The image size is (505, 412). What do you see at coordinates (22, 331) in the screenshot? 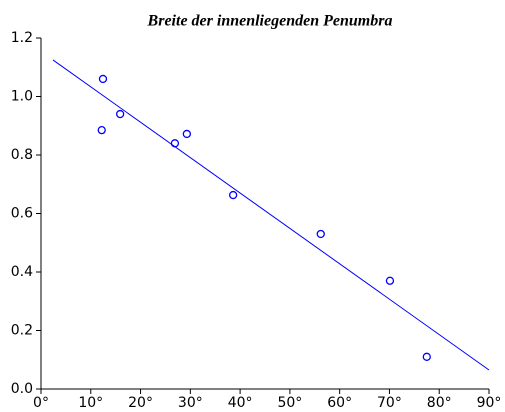
I see `y-tick-label: 0.2` at bounding box center [22, 331].